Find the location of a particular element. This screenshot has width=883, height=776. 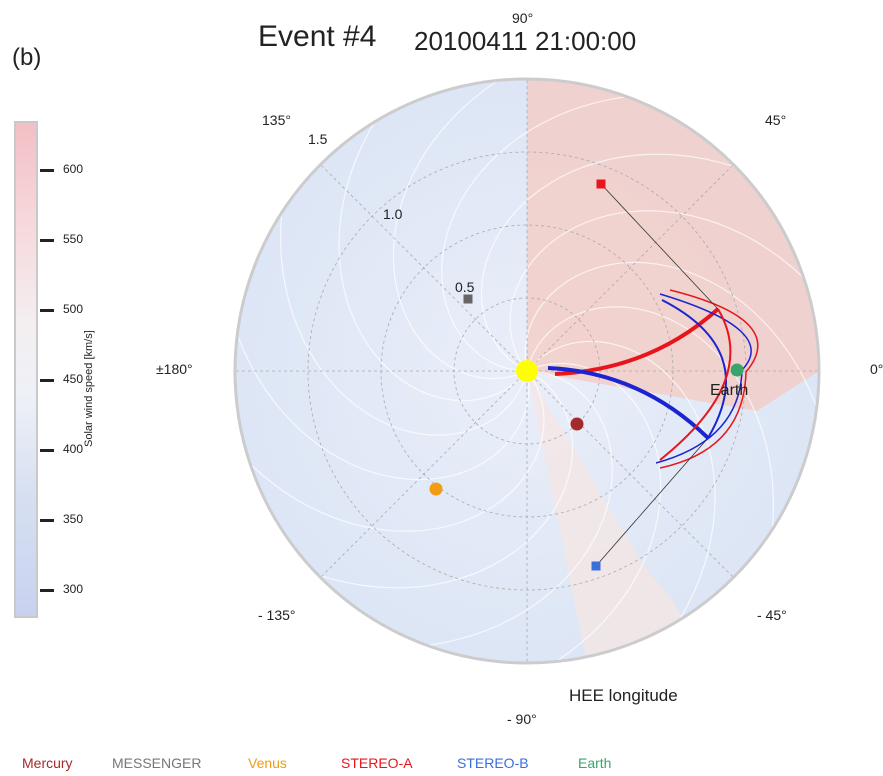

venus-marker is located at coordinates (436, 489).